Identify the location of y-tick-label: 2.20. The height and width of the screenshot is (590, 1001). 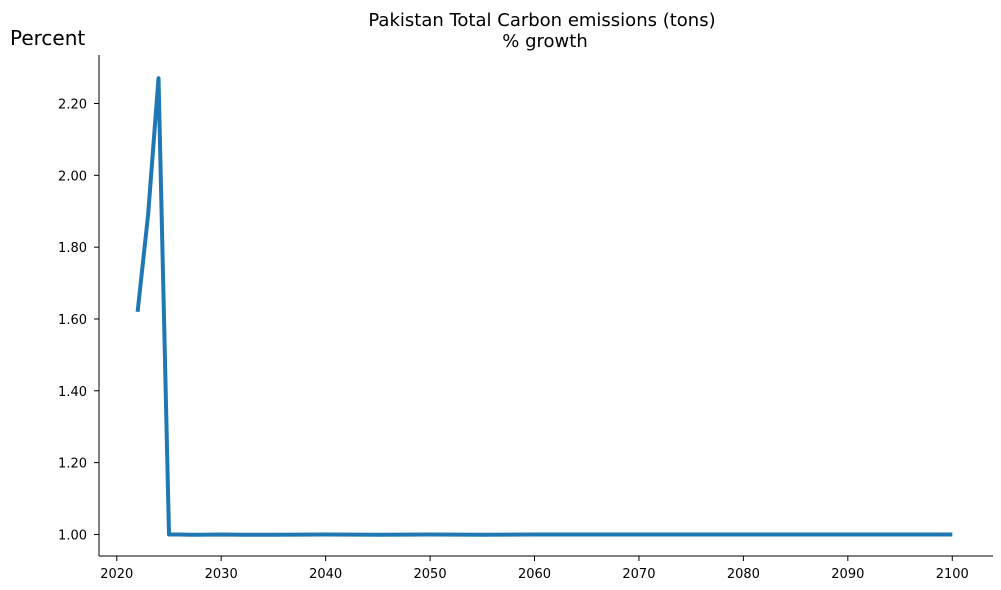
(72, 104).